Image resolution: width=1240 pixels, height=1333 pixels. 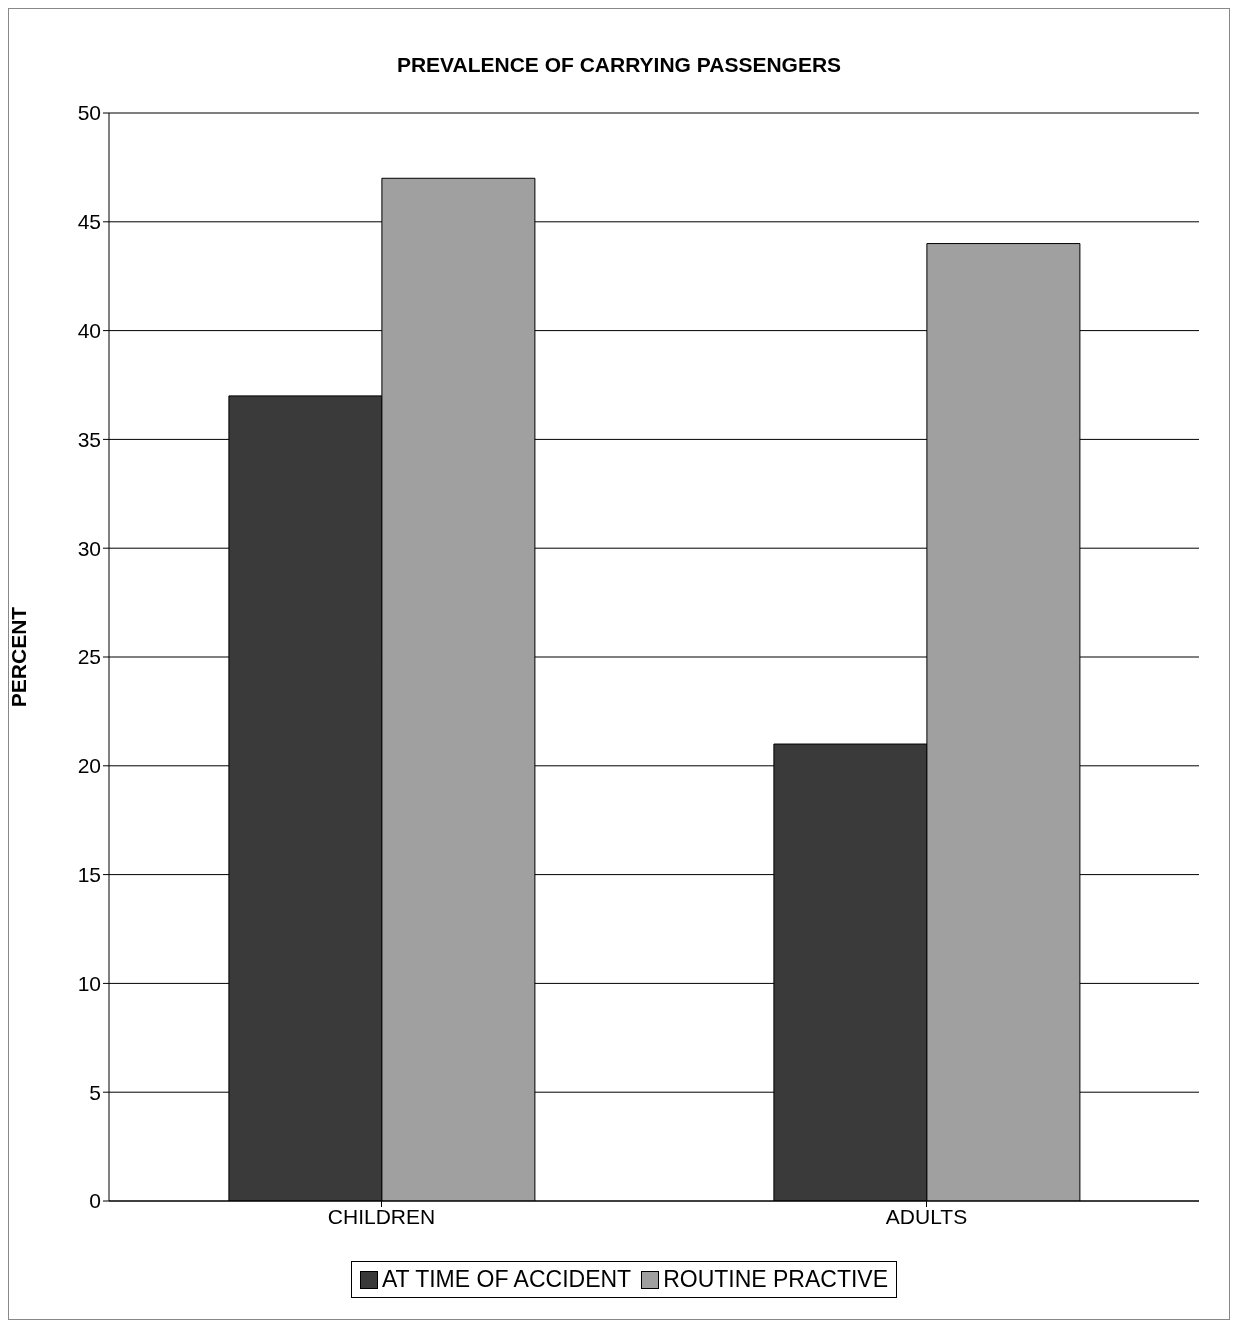 What do you see at coordinates (89, 657) in the screenshot?
I see `y-tick-label: 25` at bounding box center [89, 657].